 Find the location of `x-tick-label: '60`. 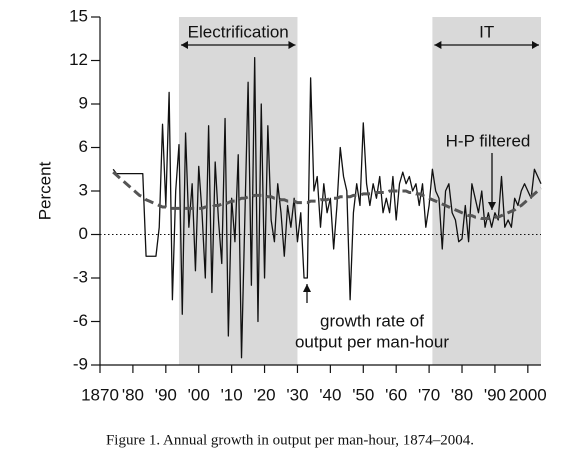

x-tick-label: '60 is located at coordinates (396, 394).